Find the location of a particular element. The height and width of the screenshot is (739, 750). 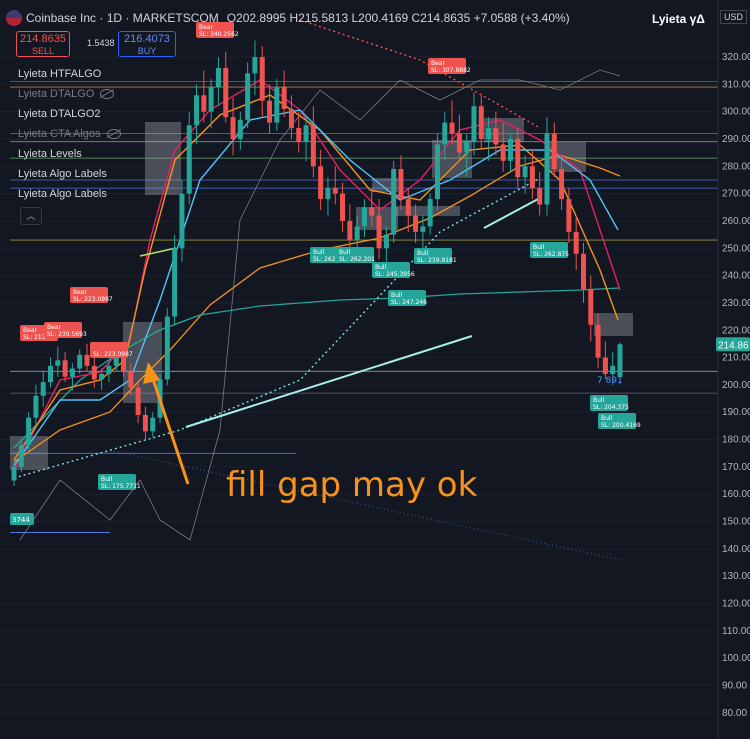

sell-button: 214.8635 SELL is located at coordinates (43, 44).